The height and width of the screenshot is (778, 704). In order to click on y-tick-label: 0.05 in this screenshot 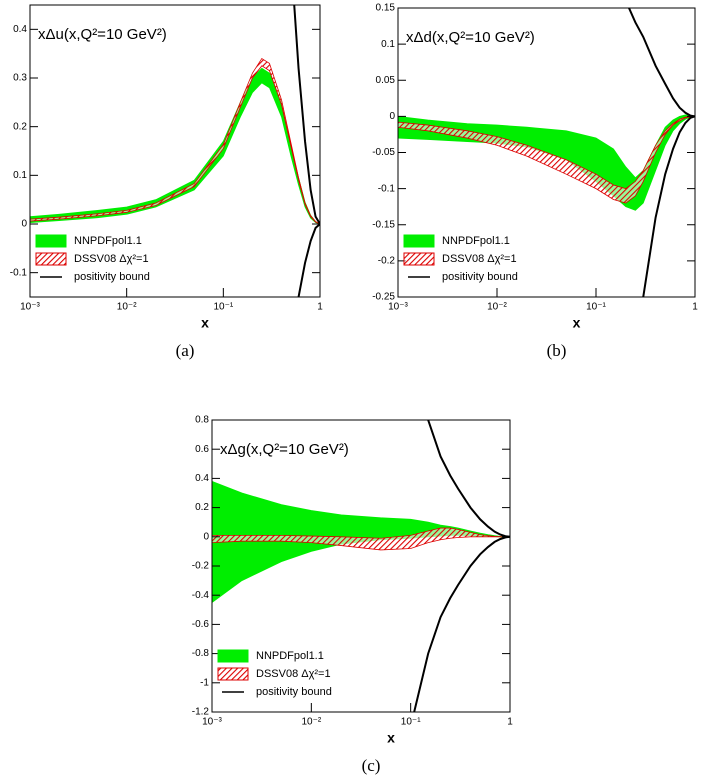, I will do `click(386, 80)`.